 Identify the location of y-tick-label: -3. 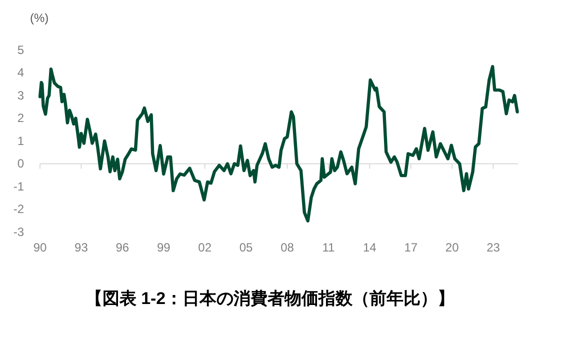
(18, 231).